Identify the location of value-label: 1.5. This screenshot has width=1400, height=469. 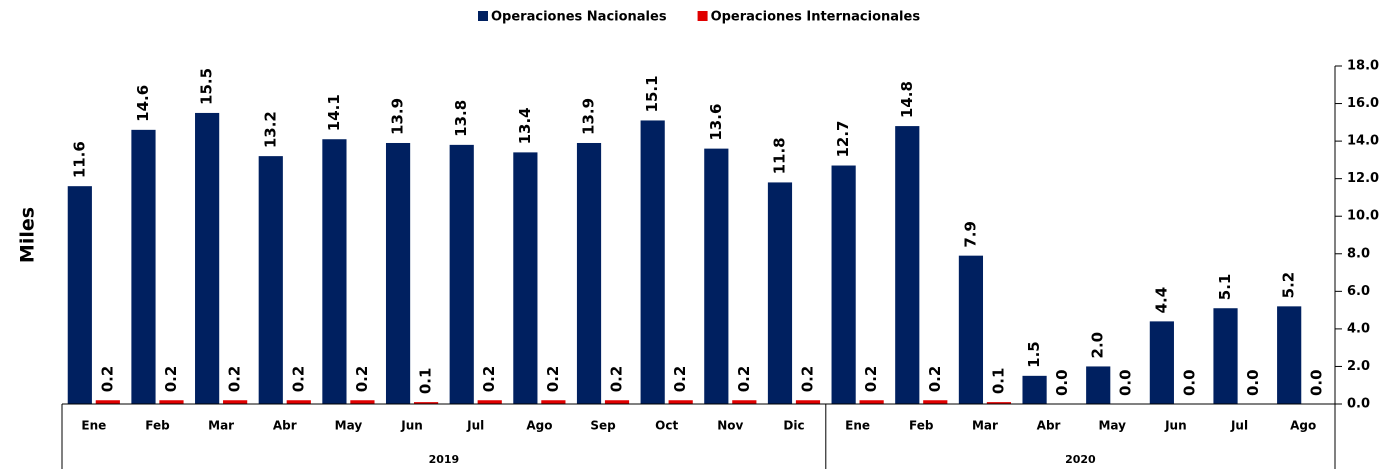
(1034, 354).